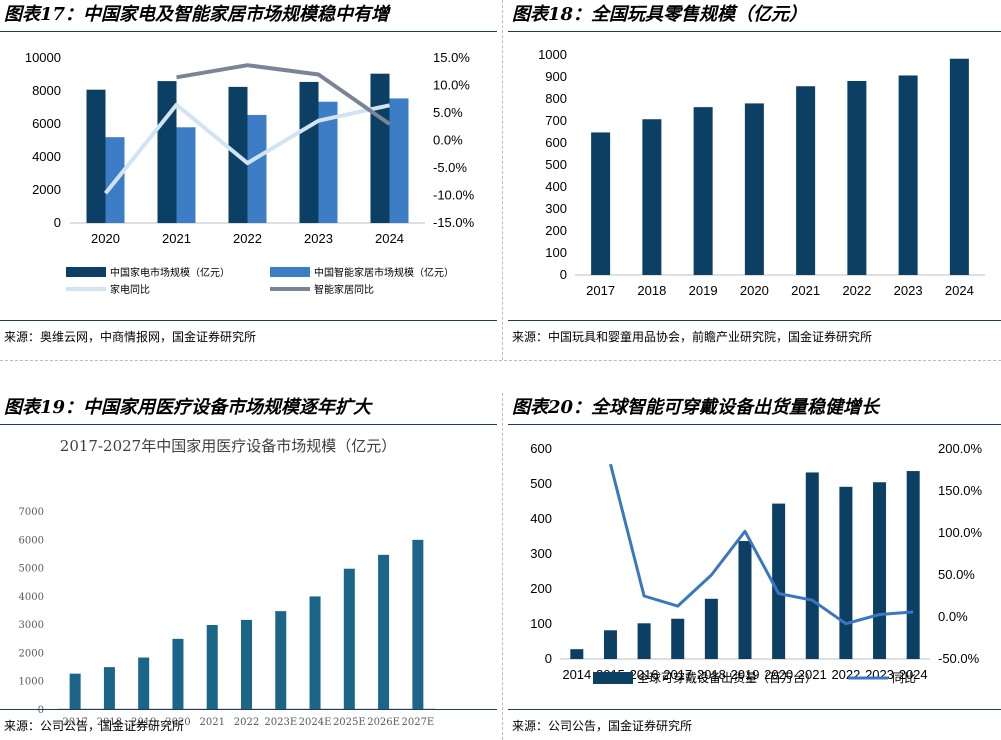 Image resolution: width=1001 pixels, height=740 pixels. I want to click on x-tick-label: 2024E, so click(315, 722).